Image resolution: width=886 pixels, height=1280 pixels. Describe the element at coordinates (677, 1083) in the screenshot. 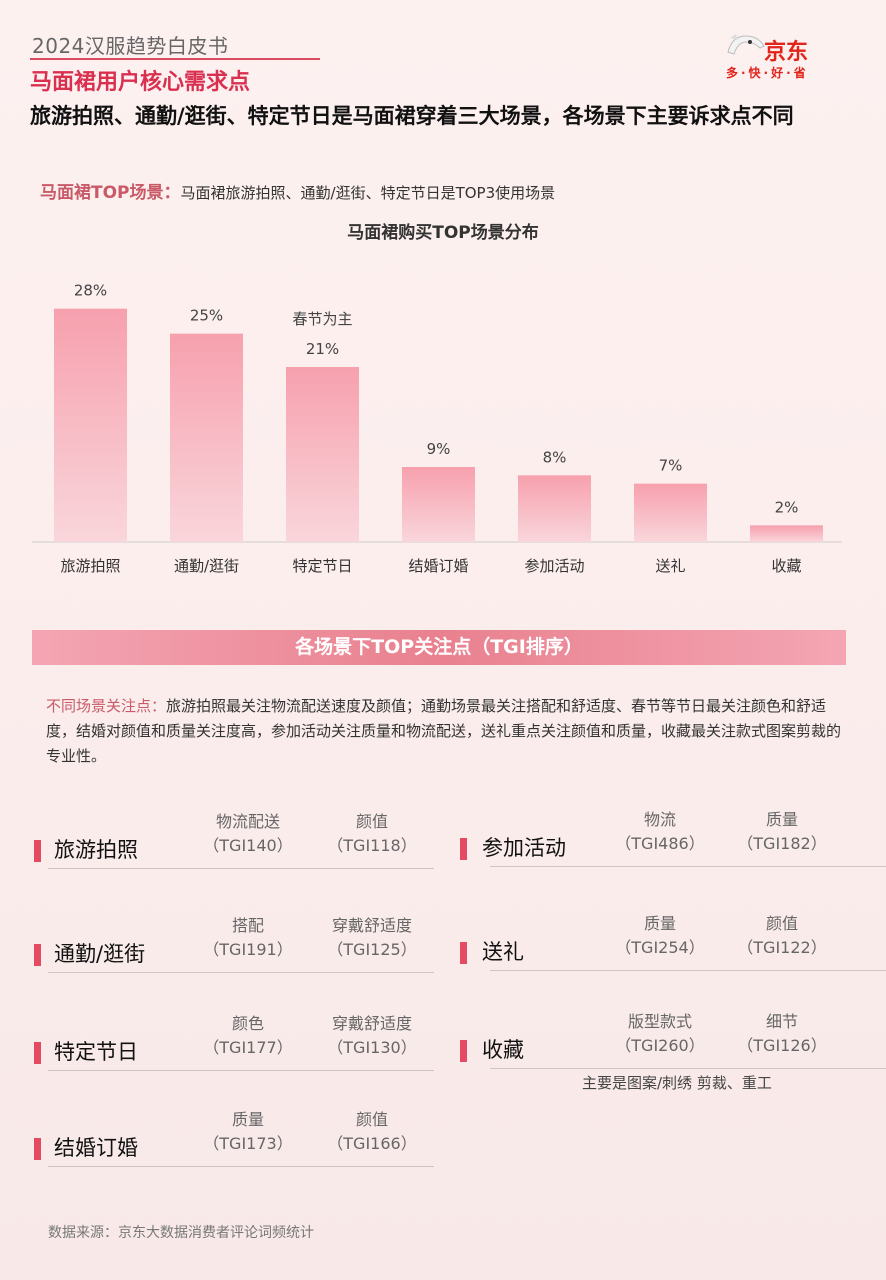

I see `collect-note: 主要是图案/刺绣 剪裁、重工` at that location.